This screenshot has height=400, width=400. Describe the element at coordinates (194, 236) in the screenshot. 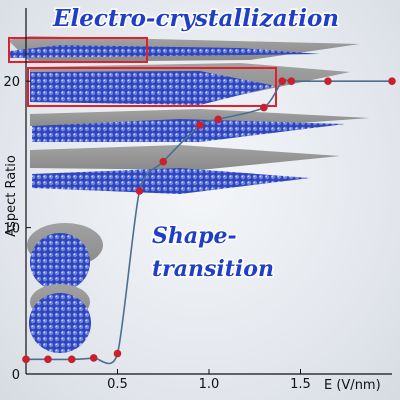

I see `annotation-shape: Shape-` at that location.